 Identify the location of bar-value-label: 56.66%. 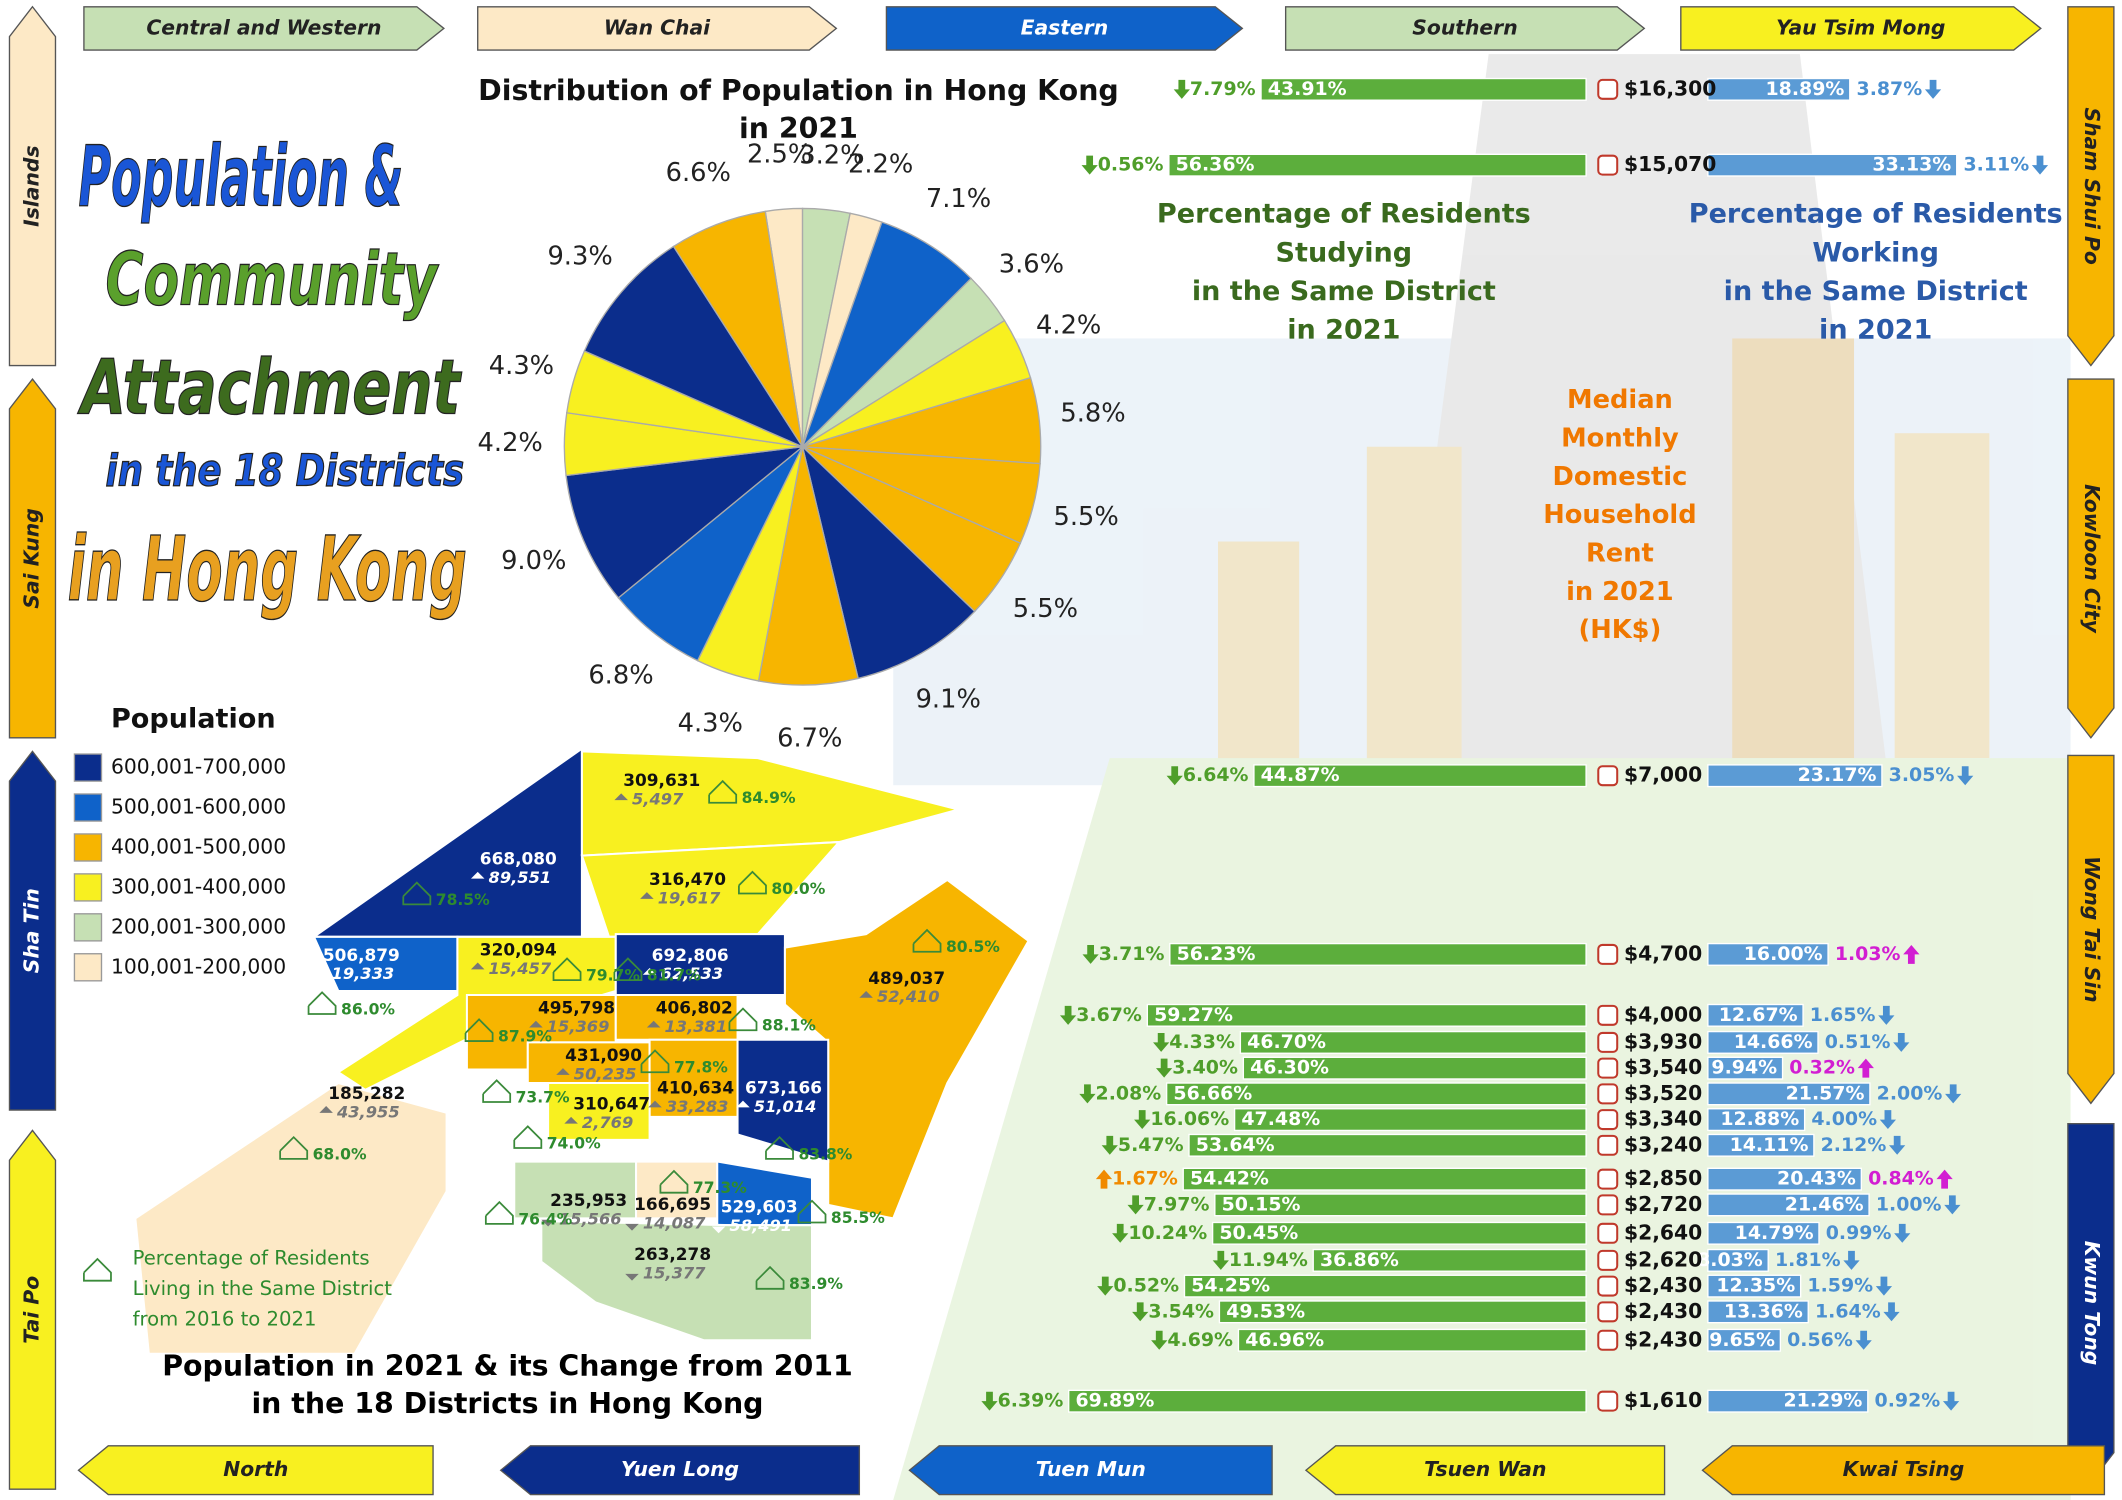
(1212, 1093).